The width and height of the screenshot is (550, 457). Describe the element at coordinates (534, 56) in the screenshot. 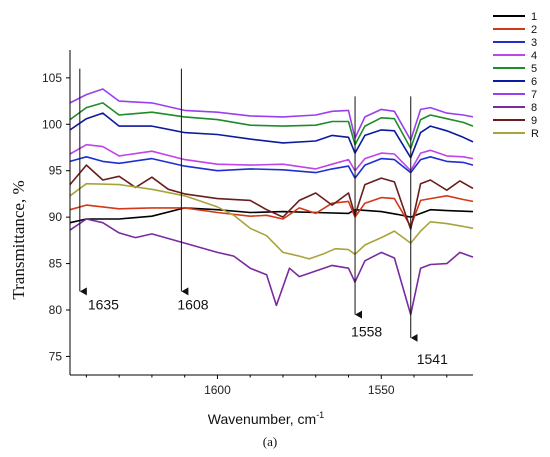

I see `legend-label-4: 4` at that location.